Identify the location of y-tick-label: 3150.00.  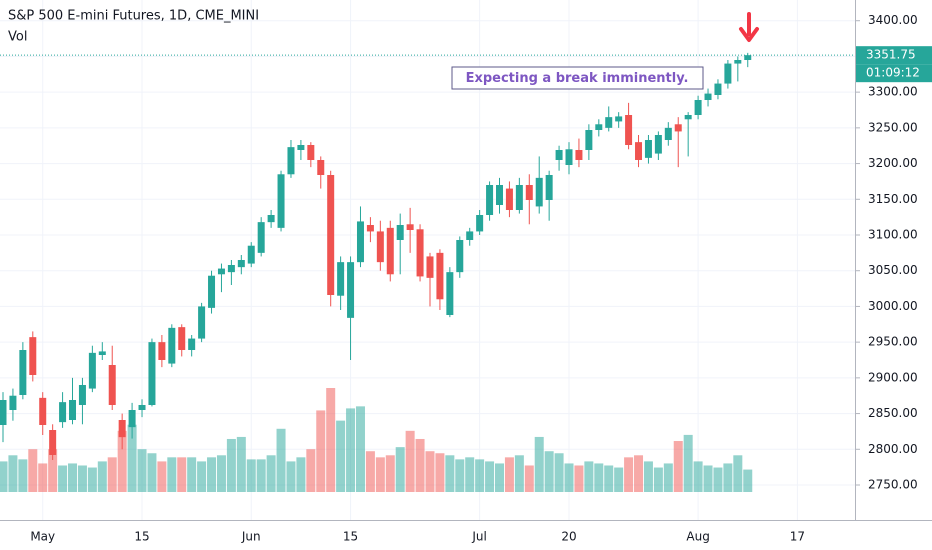
(893, 199).